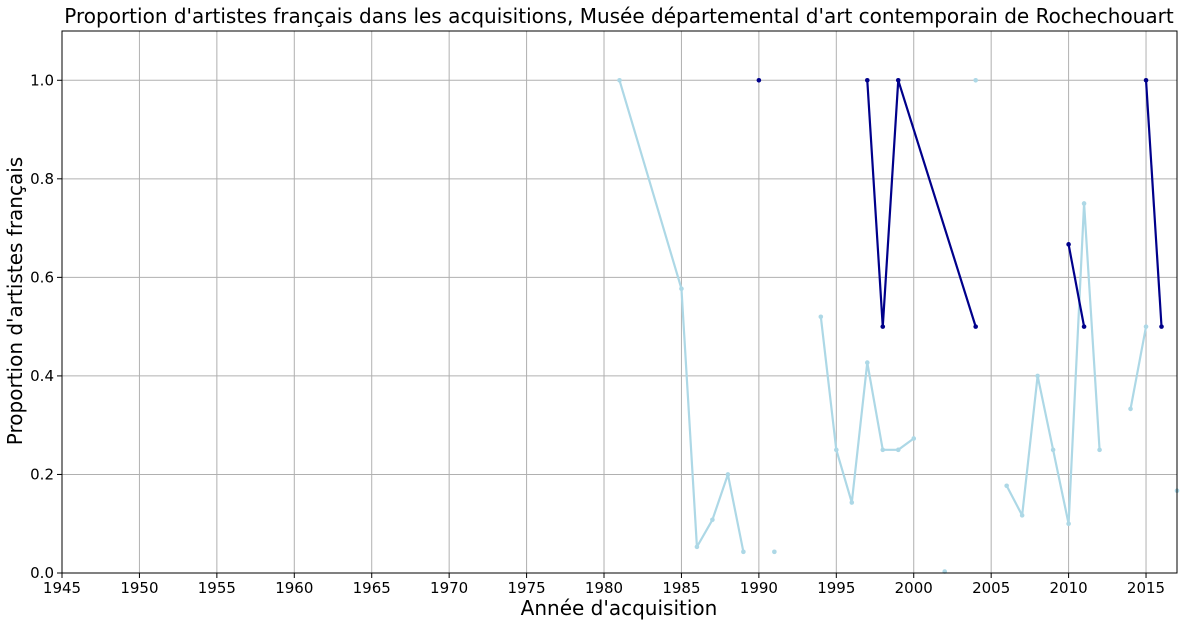 The image size is (1187, 626). Describe the element at coordinates (42, 80) in the screenshot. I see `y-tick-label: 1.0` at that location.